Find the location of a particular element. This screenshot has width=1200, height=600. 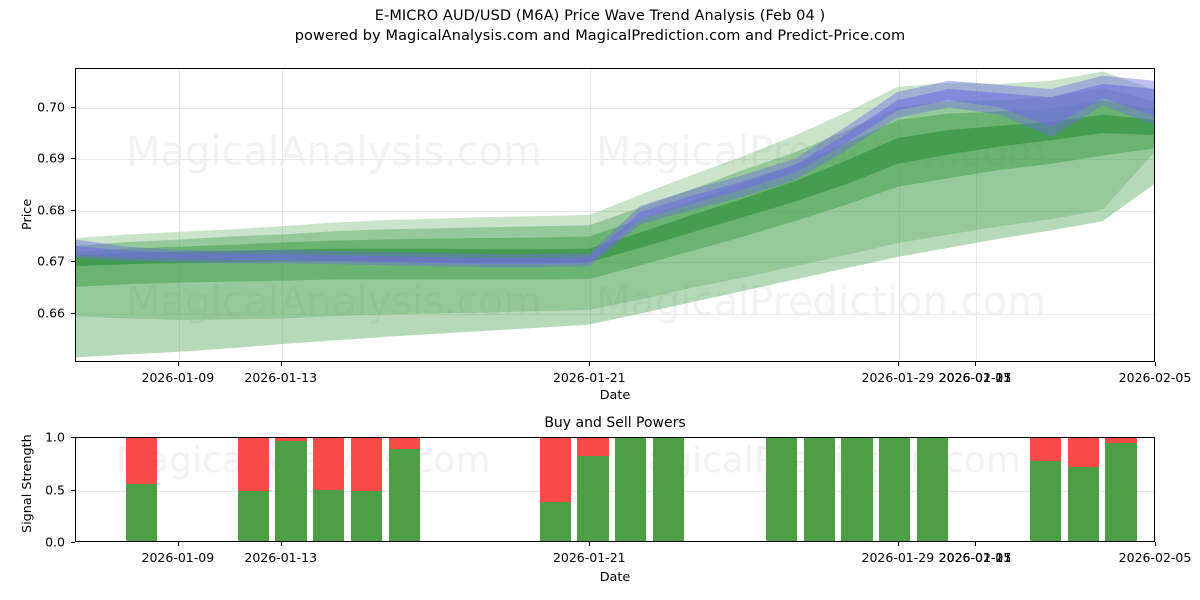

price-y-tick-label: 0.68 is located at coordinates (51, 210).